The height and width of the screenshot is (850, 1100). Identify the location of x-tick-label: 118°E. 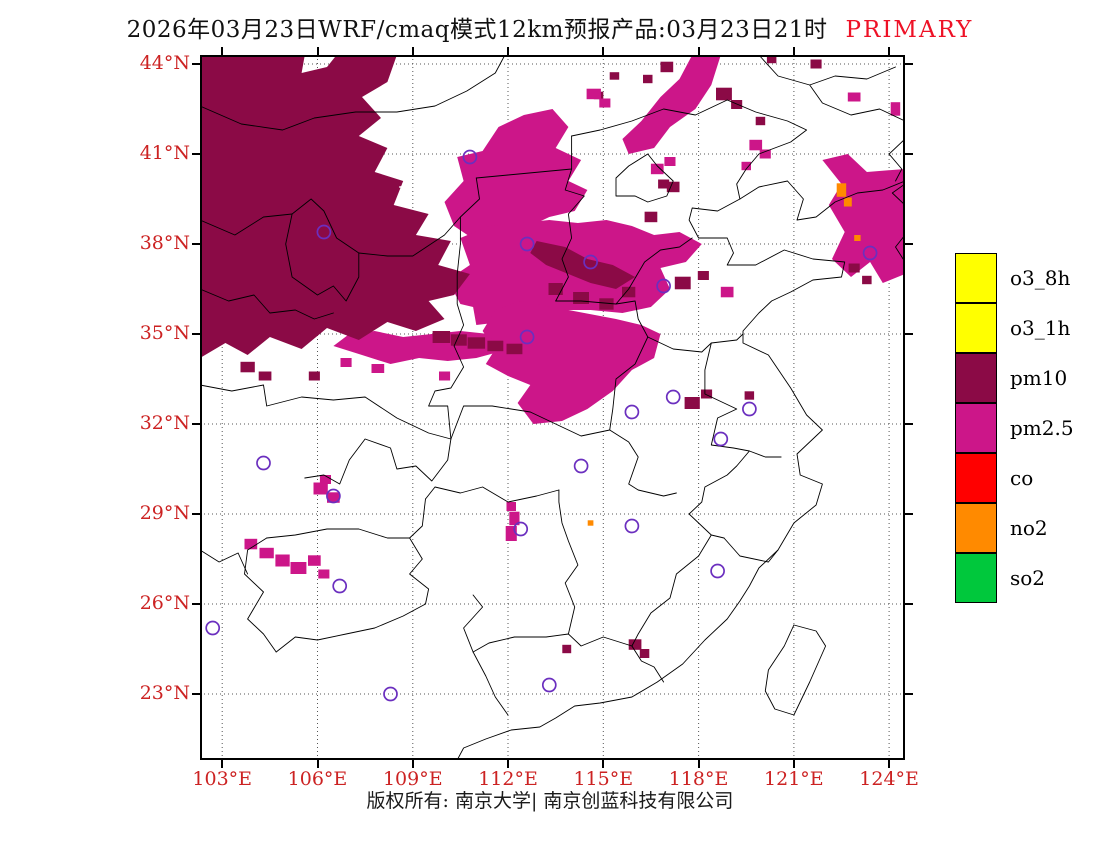
(698, 779).